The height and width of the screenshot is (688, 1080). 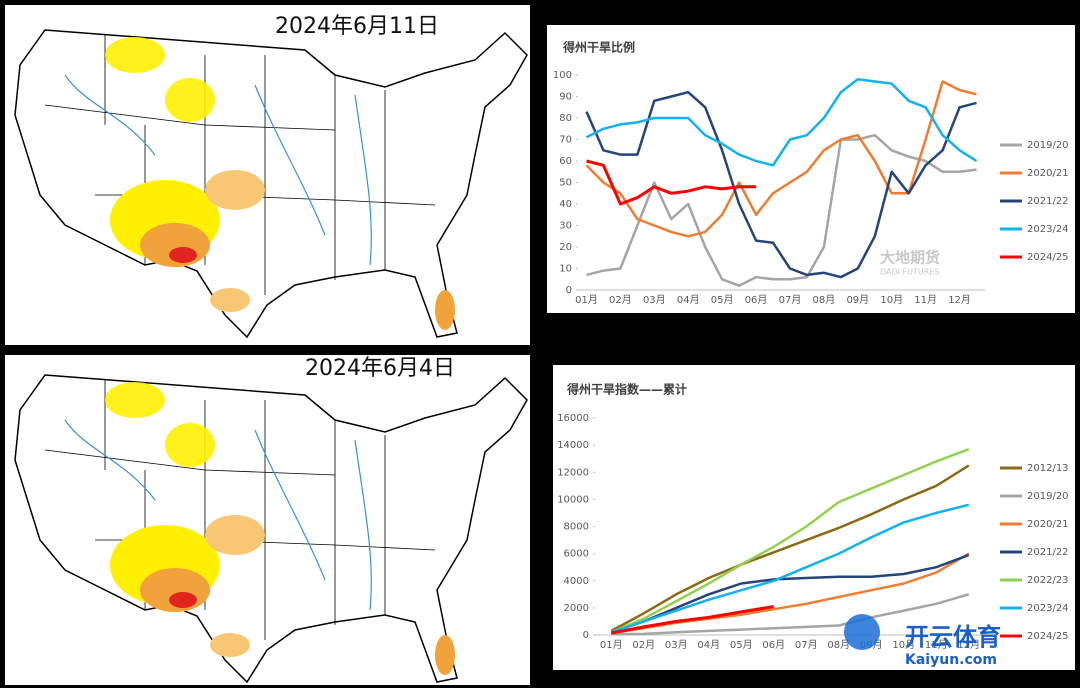 I want to click on y-tick-label: 12000, so click(x=573, y=472).